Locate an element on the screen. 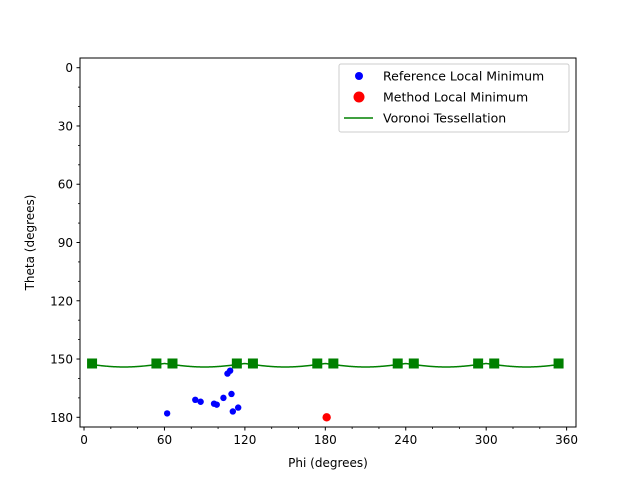 The image size is (640, 480). legend-label-method: Method Local Minimum is located at coordinates (455, 97).